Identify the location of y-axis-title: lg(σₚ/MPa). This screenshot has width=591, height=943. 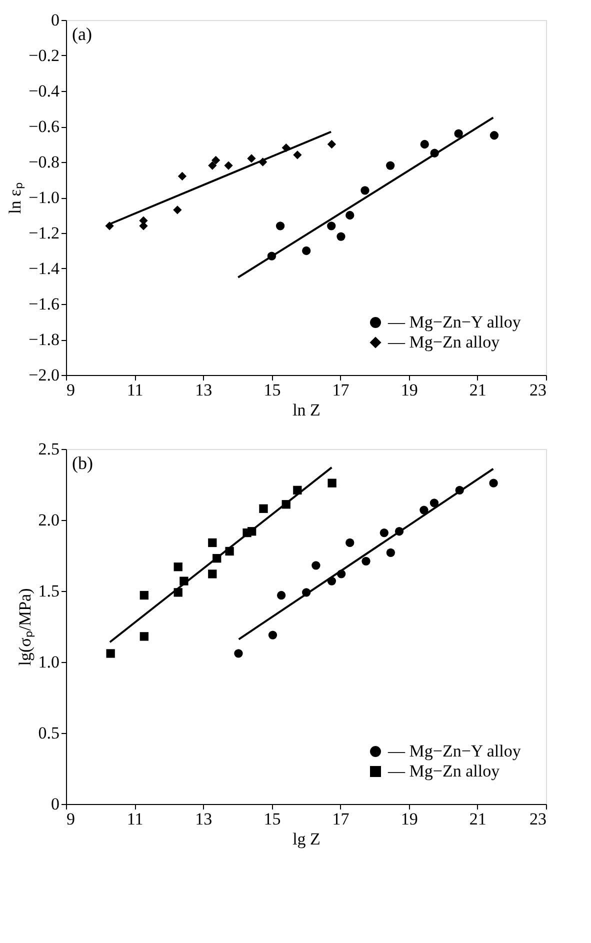
(25, 627).